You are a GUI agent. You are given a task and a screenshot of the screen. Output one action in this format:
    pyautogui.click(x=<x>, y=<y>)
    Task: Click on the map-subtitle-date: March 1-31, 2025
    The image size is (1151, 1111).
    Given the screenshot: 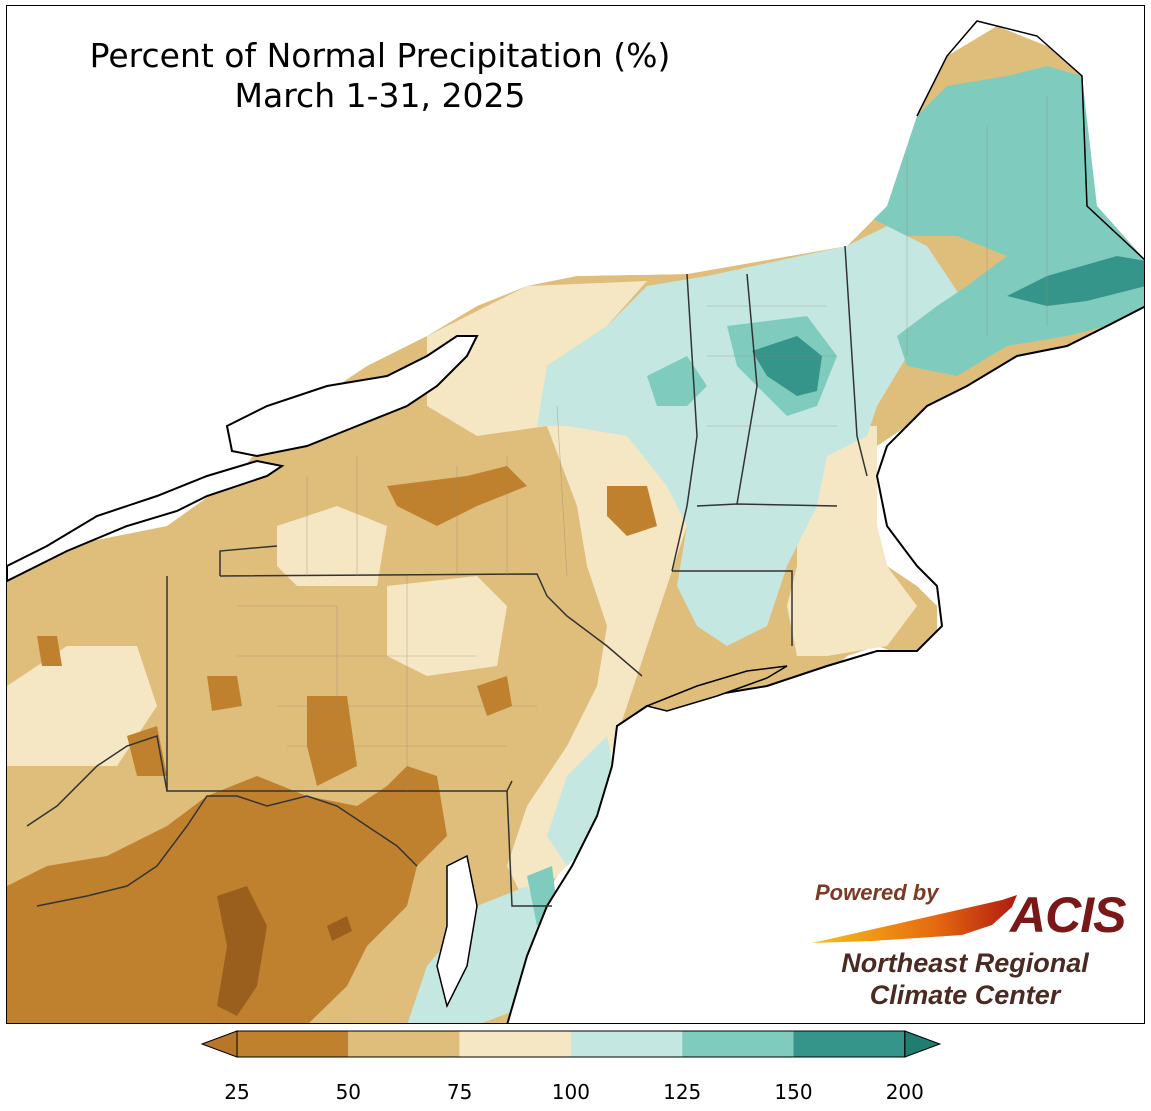 What is the action you would take?
    pyautogui.click(x=380, y=95)
    